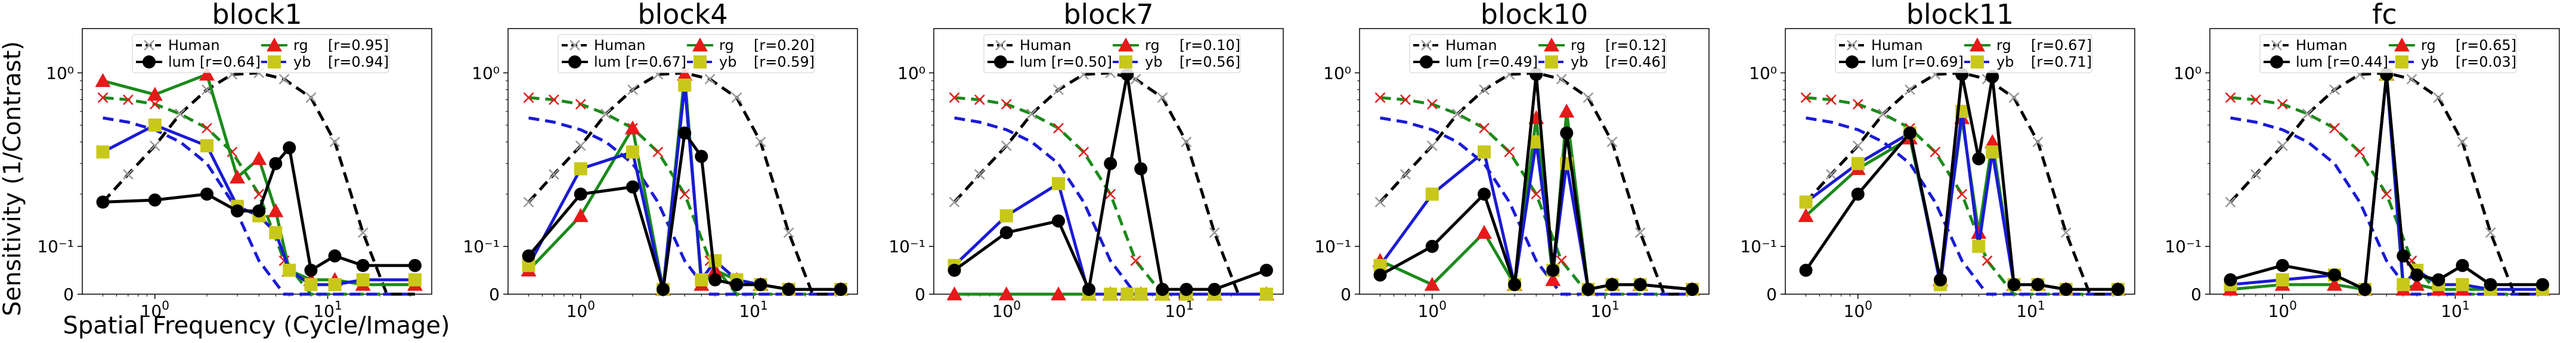  I want to click on y-axis-label: Sensitivity (1/Contrast), so click(13, 178).